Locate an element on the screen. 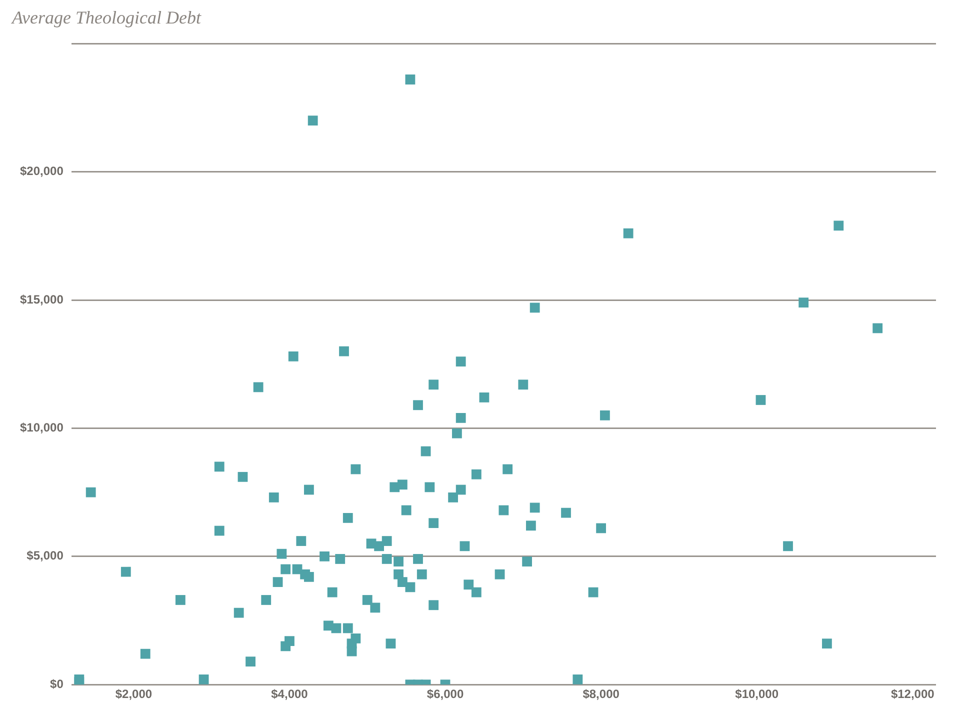  x-tick-label: $10,000 is located at coordinates (757, 694).